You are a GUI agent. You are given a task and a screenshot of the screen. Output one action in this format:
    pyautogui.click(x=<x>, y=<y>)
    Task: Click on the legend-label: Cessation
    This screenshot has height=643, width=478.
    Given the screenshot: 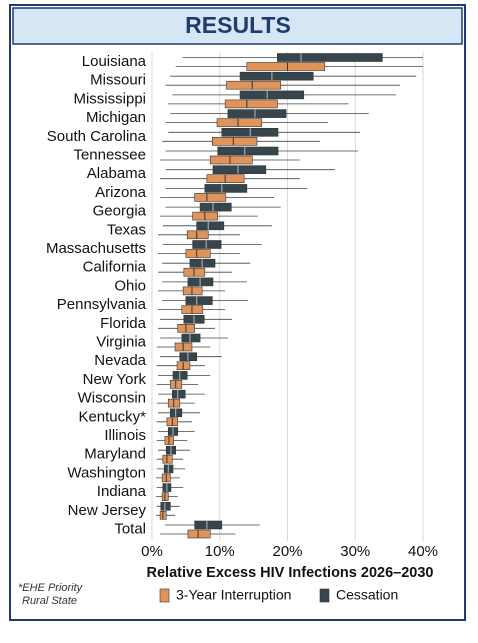 What is the action you would take?
    pyautogui.click(x=367, y=595)
    